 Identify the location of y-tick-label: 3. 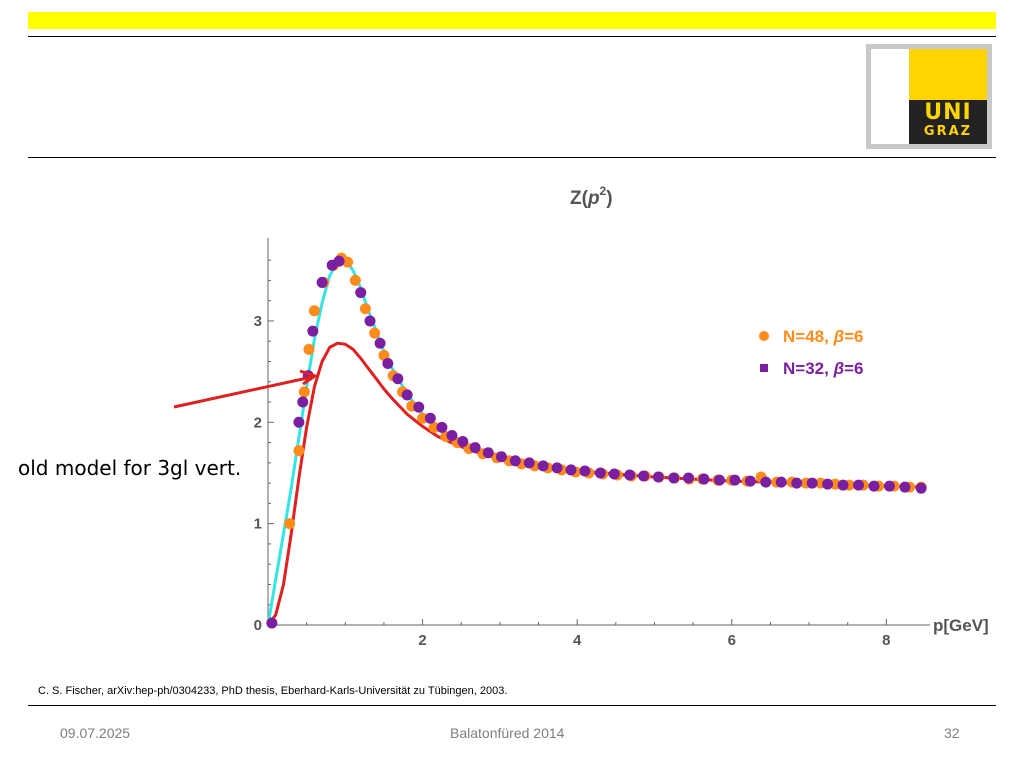
(258, 321).